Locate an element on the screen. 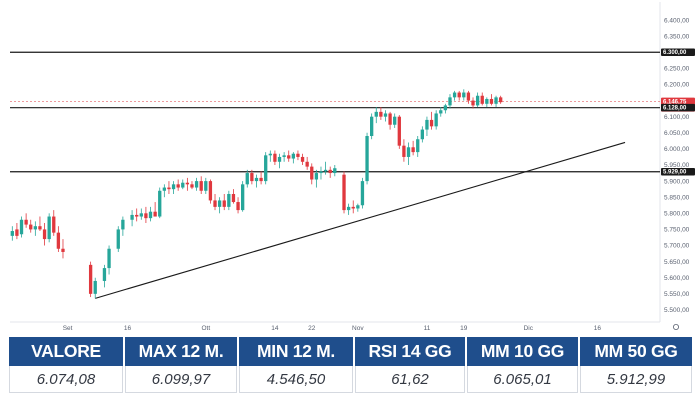 The height and width of the screenshot is (400, 700). stat-mm-50: MM 50 GG 5.912,99 is located at coordinates (636, 365).